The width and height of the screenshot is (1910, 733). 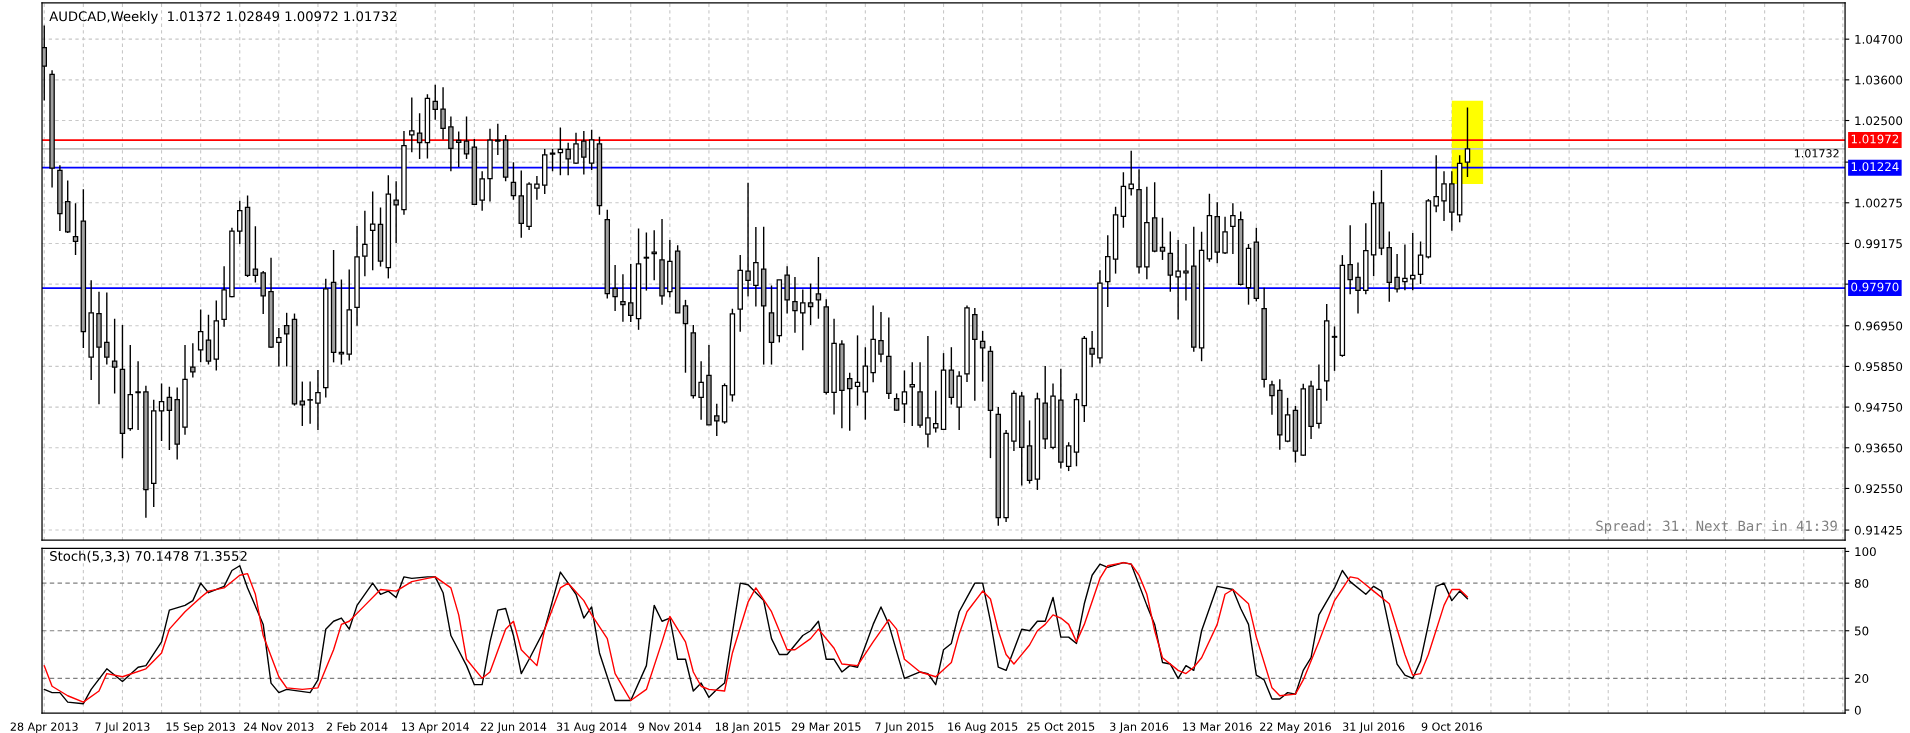 I want to click on x-tick-label: 13 Mar 2016, so click(x=1217, y=726).